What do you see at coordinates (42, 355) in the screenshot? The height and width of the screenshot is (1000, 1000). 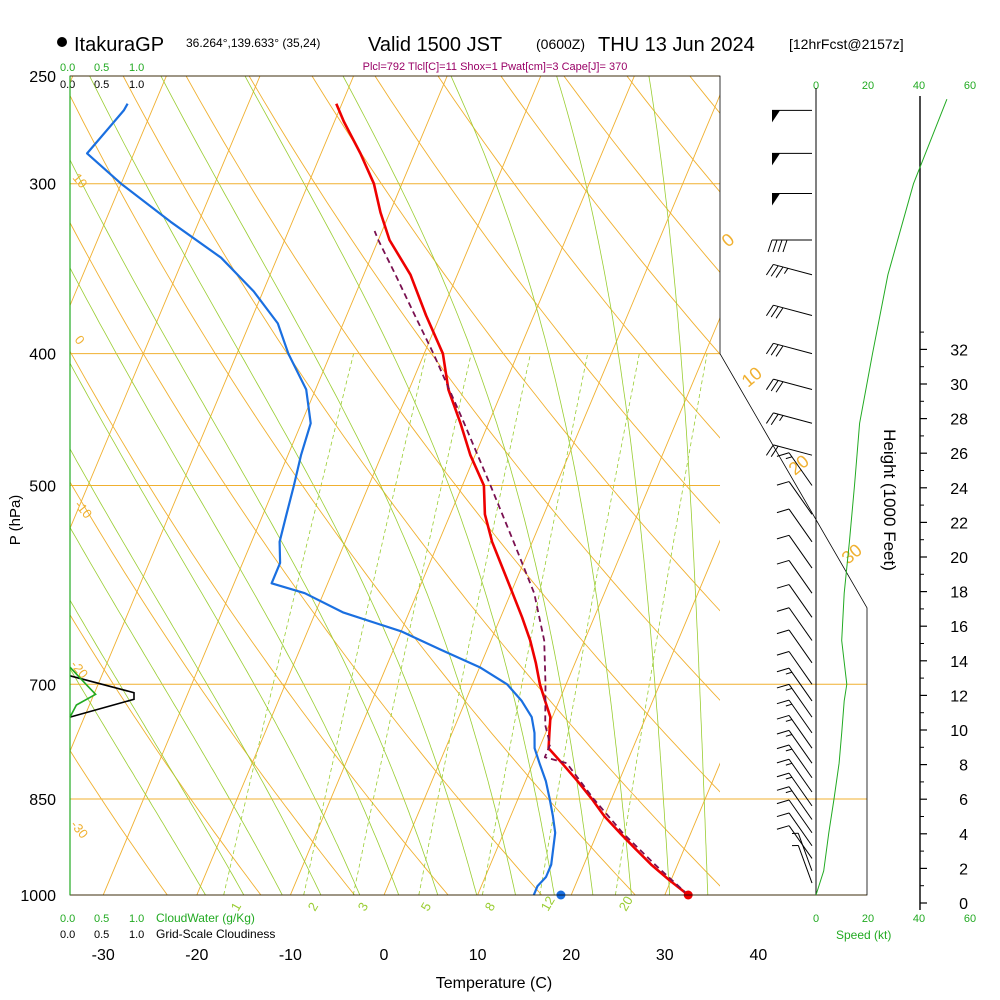 I see `pressure-tick-label: 400` at bounding box center [42, 355].